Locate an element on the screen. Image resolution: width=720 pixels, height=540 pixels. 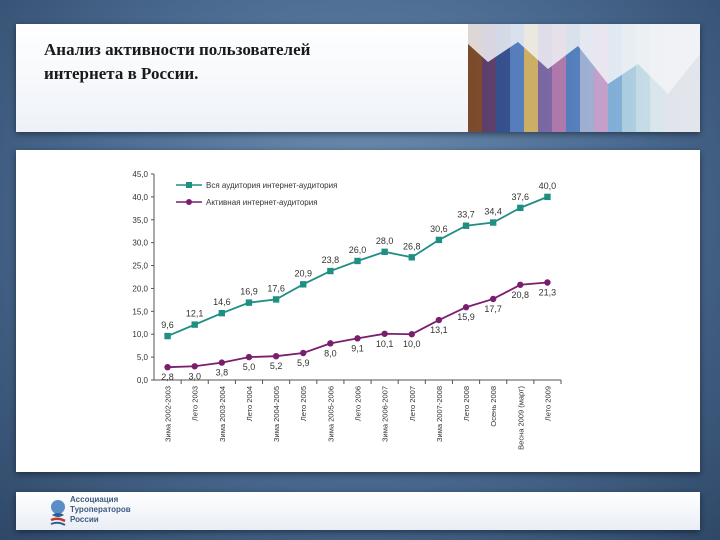
association-logo-text: Ассоциация Туроператоров России is located at coordinates (100, 510).